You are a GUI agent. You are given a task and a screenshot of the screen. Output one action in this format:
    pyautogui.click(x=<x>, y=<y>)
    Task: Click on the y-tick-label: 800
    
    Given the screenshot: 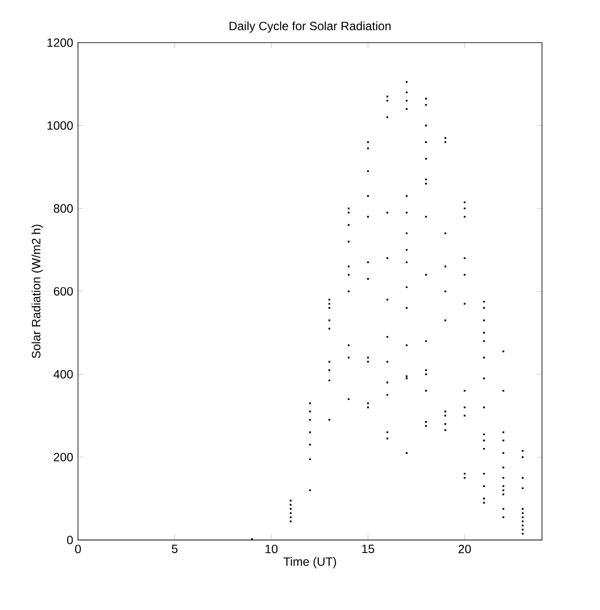 What is the action you would take?
    pyautogui.click(x=63, y=208)
    